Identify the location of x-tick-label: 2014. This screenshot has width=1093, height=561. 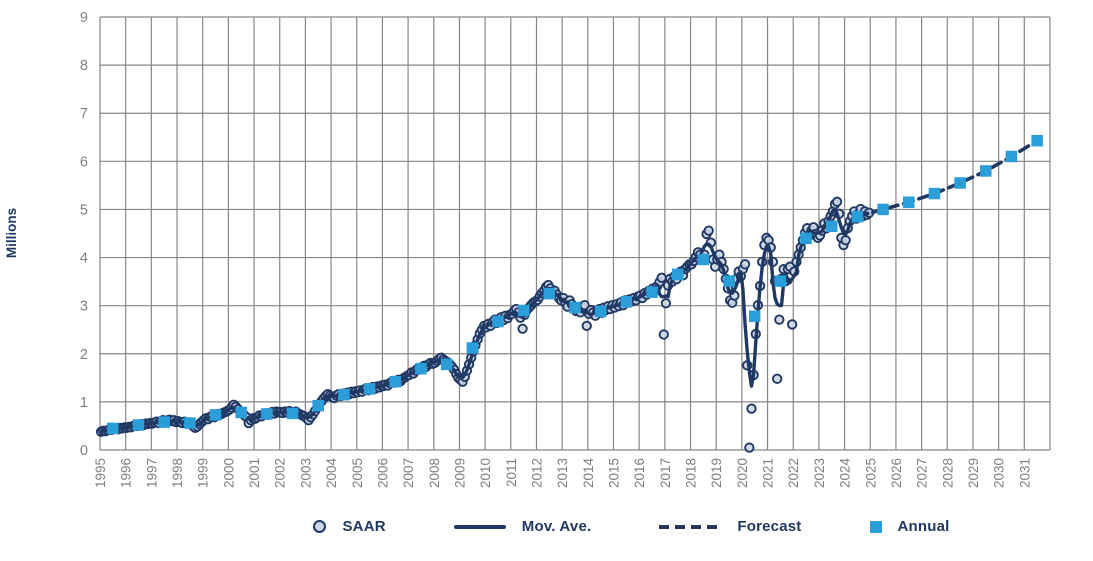
(588, 473).